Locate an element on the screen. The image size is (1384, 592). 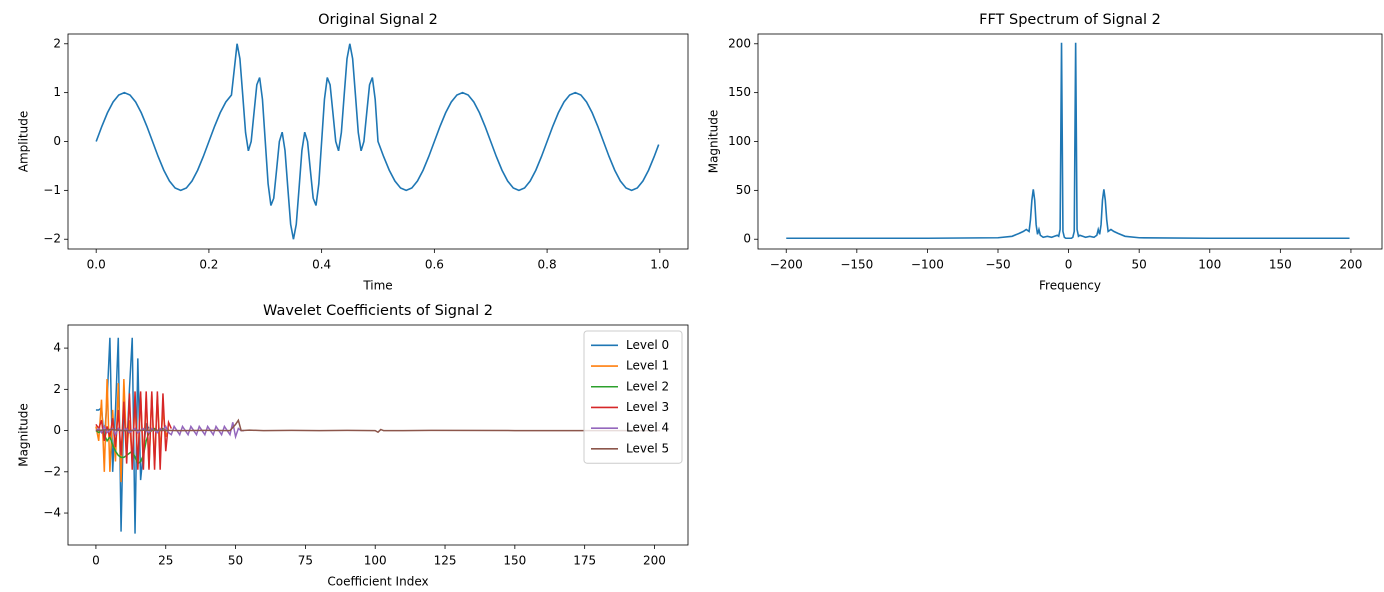
x-tick-label: 0.6 is located at coordinates (434, 265).